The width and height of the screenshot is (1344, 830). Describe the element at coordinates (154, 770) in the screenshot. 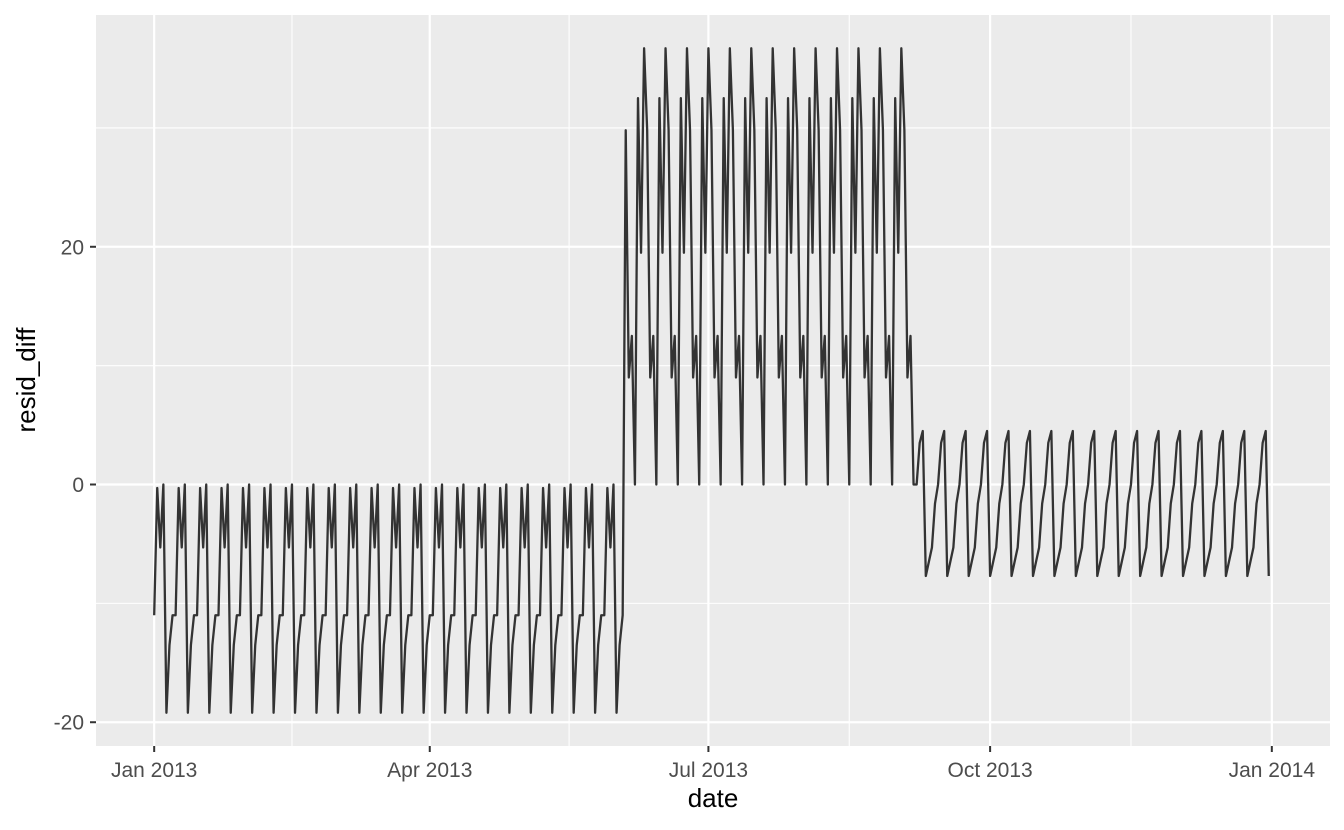

I see `x-tick-label: Jan 2013` at that location.